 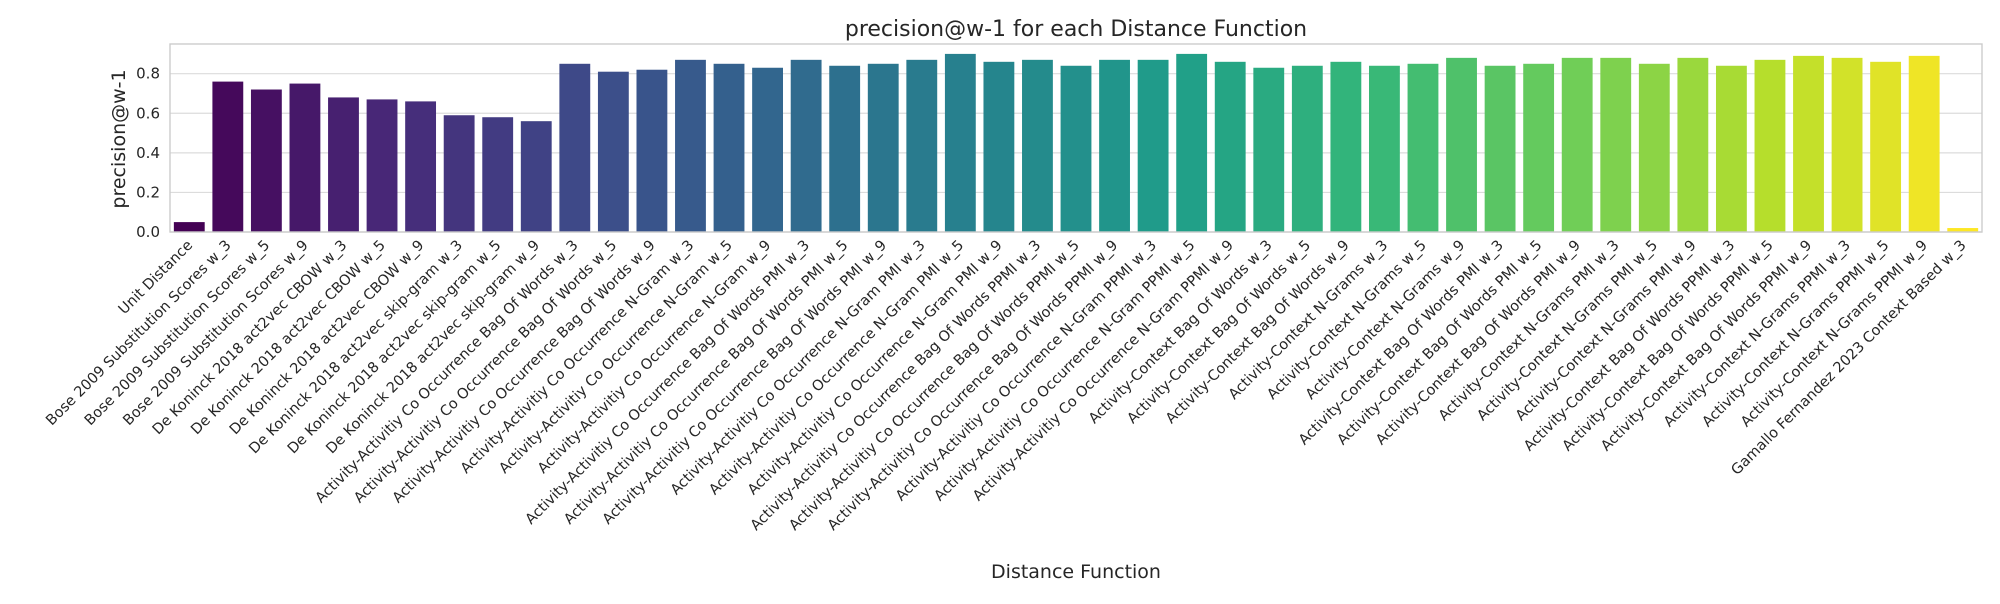 What do you see at coordinates (1076, 572) in the screenshot?
I see `x-axis-title: Distance Function` at bounding box center [1076, 572].